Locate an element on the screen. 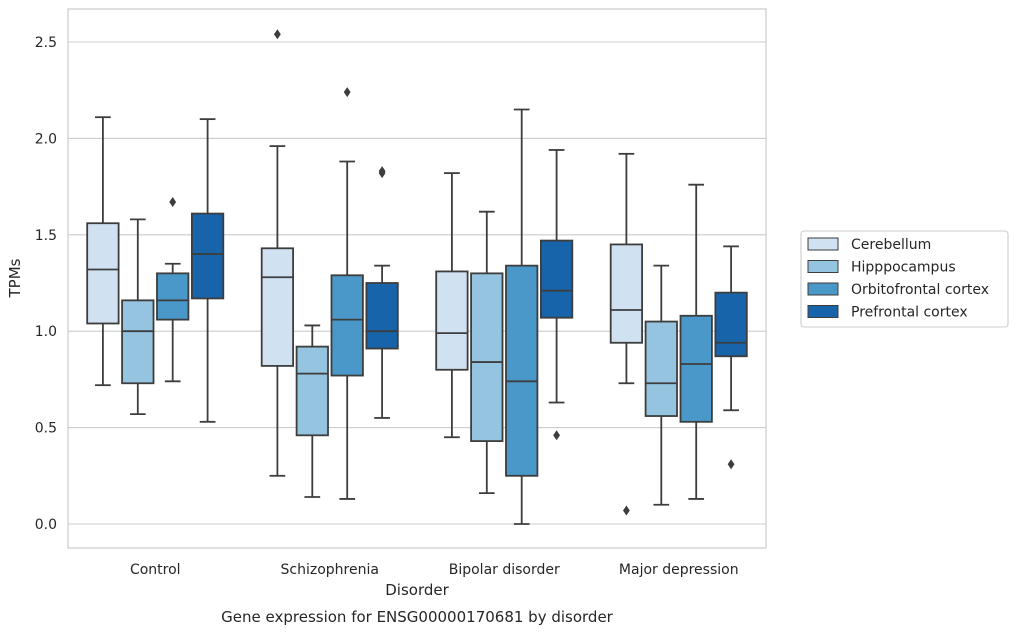 The image size is (1018, 634). legend-frame is located at coordinates (904, 279).